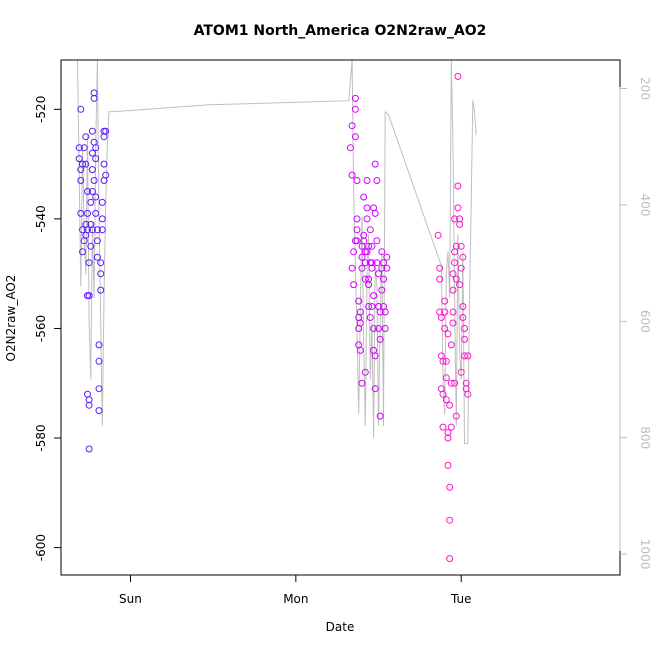 This screenshot has height=650, width=650. I want to click on y-tick-label: -520, so click(41, 109).